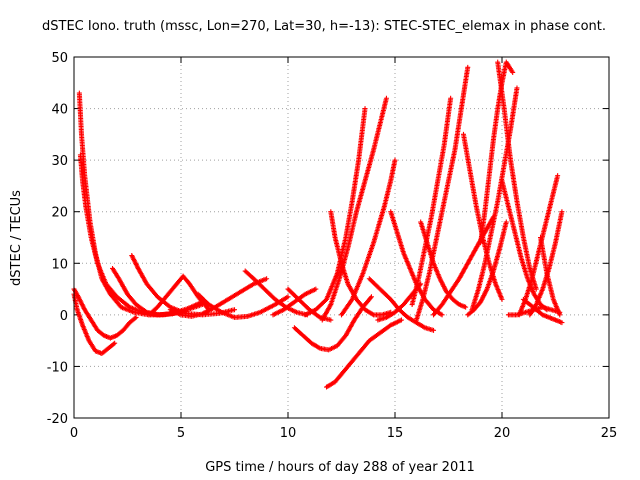  Describe the element at coordinates (57, 419) in the screenshot. I see `y-tick-label: -20` at that location.